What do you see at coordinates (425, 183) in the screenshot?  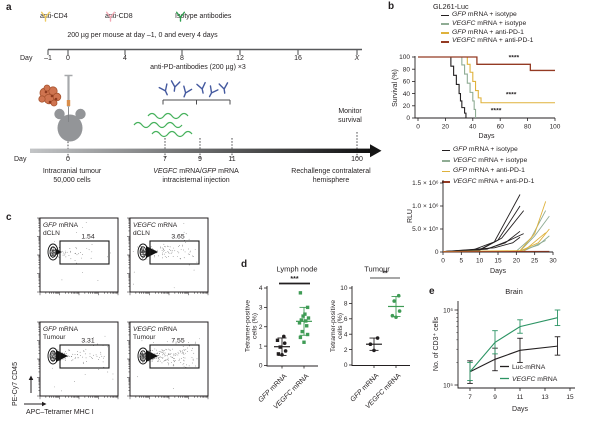 I see `svg-text: 1.5 × 10⁶` at bounding box center [425, 183].